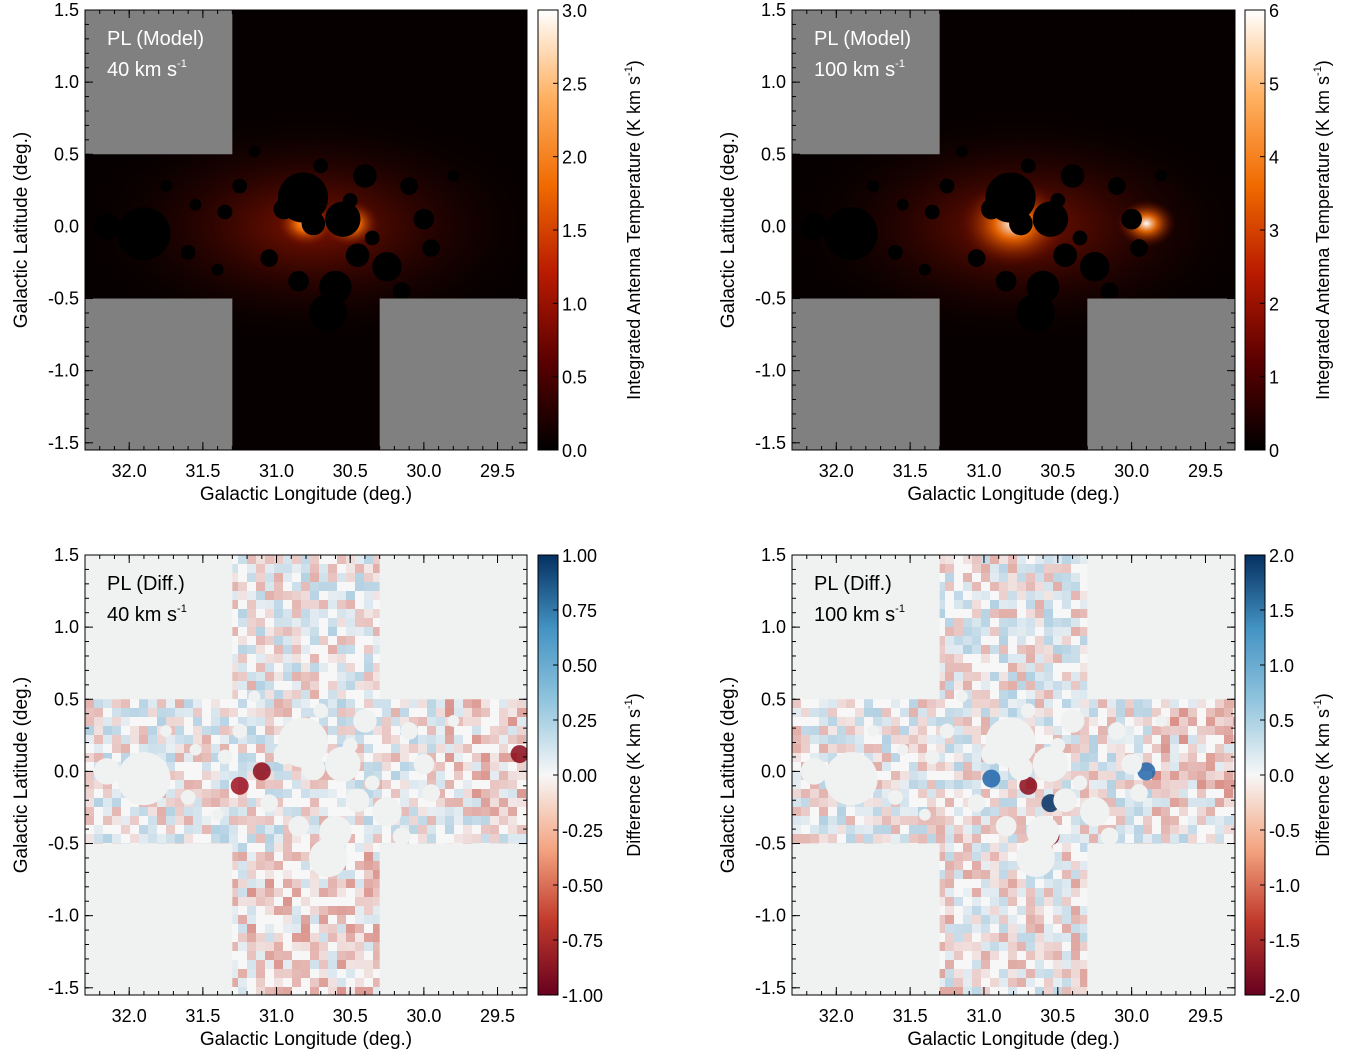  What do you see at coordinates (773, 226) in the screenshot?
I see `y-tick-label: 0.0` at bounding box center [773, 226].